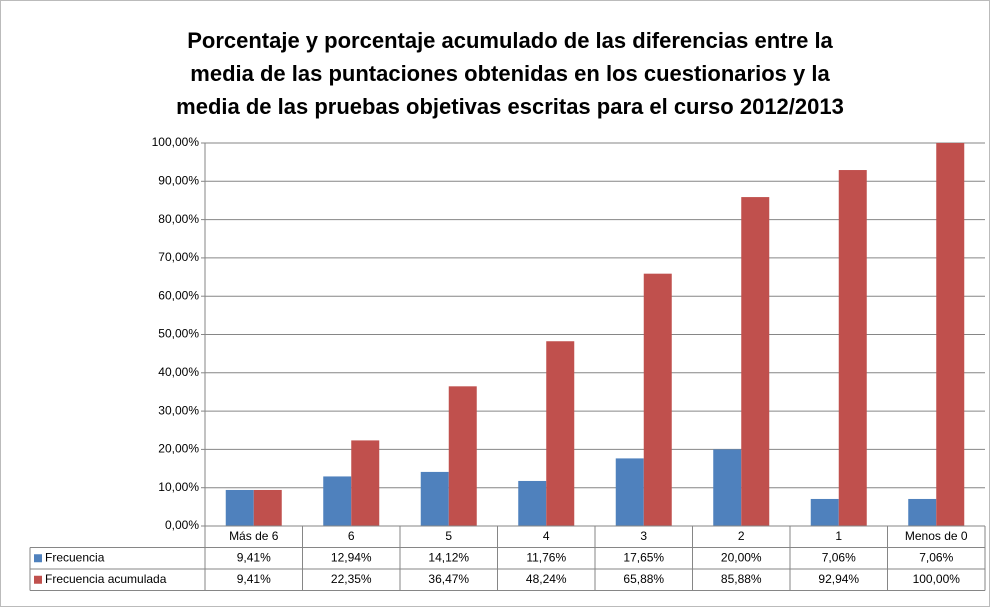 The width and height of the screenshot is (990, 607). Describe the element at coordinates (643, 557) in the screenshot. I see `table-value: 17,65%` at that location.